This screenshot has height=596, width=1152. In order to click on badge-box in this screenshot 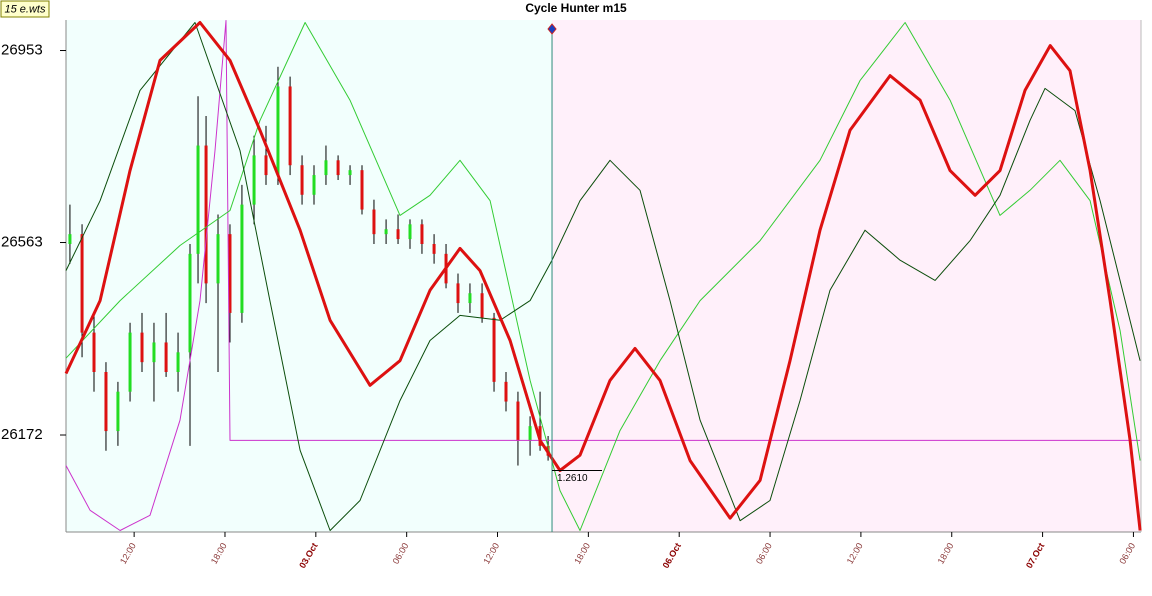, I will do `click(25, 9)`.